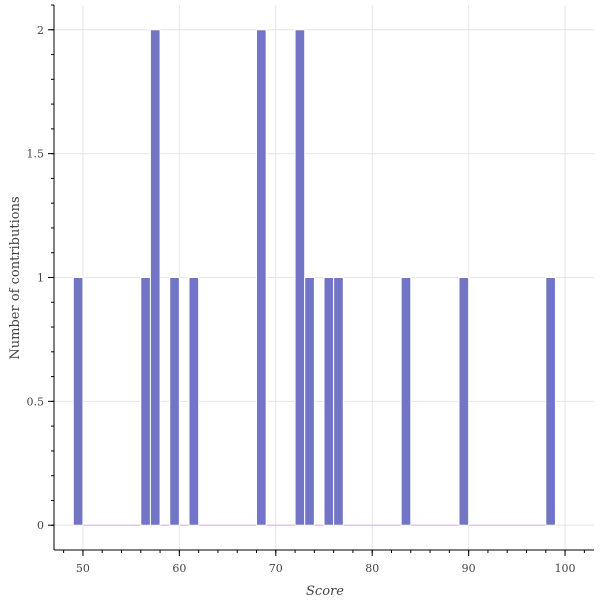 This screenshot has width=600, height=600. I want to click on y-tick-label: 1.5, so click(36, 154).